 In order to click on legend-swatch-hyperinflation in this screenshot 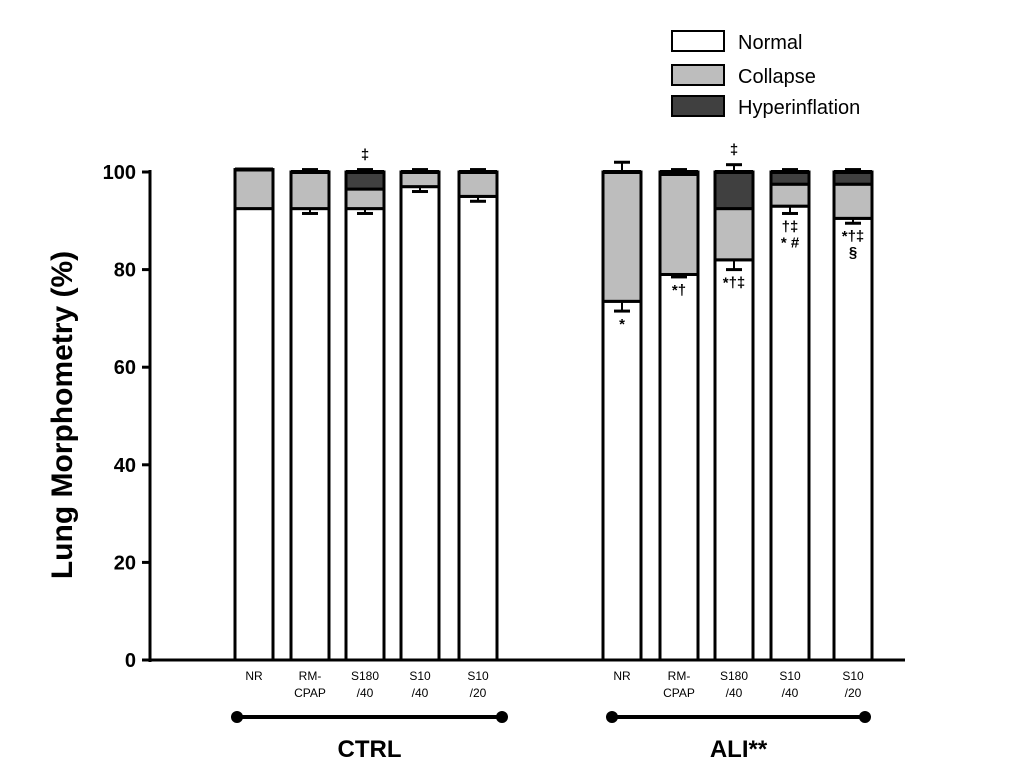, I will do `click(698, 106)`.